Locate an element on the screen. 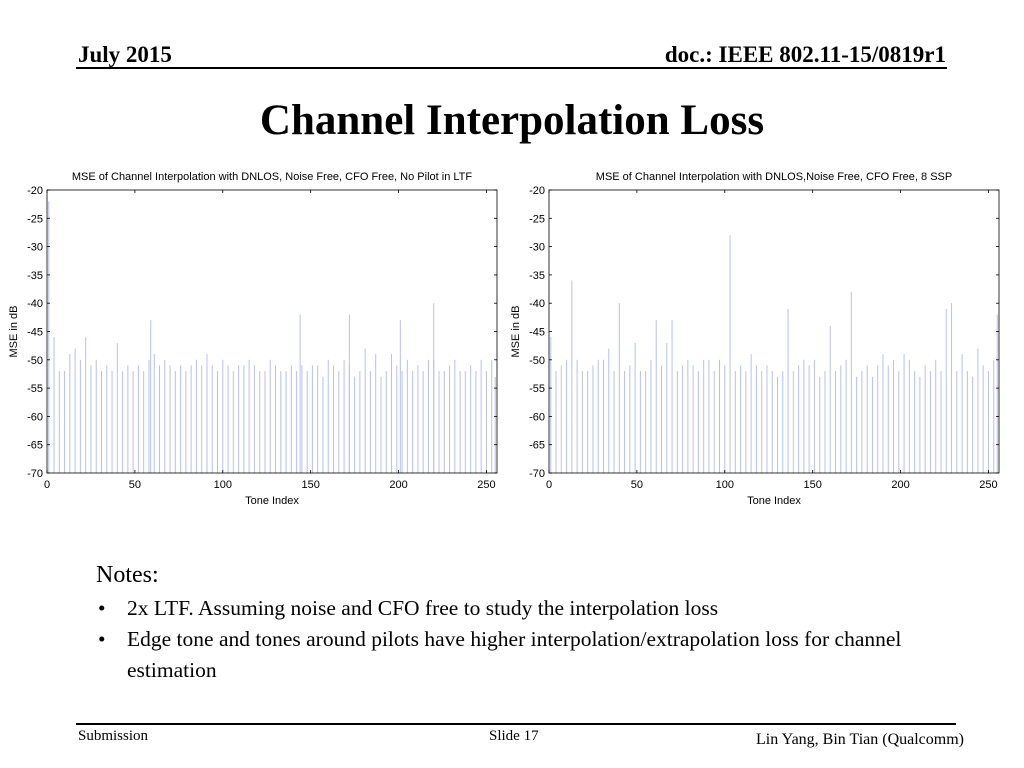 The image size is (1024, 768). footer-slide-number: Slide 17 is located at coordinates (514, 736).